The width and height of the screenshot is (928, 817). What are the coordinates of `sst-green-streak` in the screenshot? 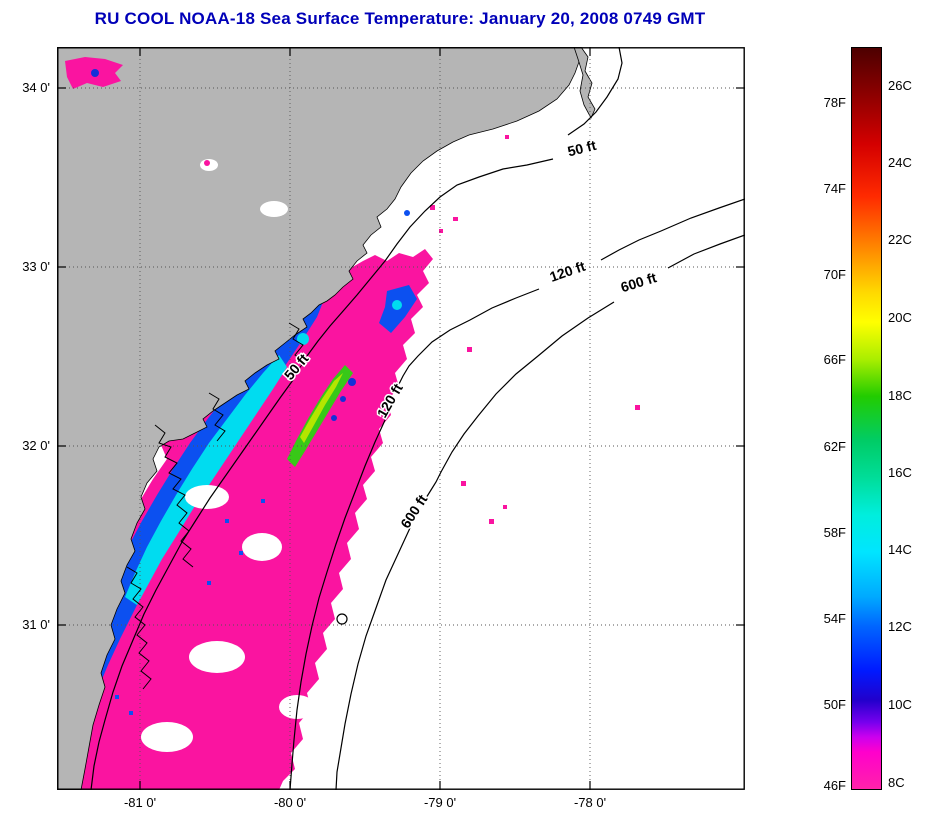 It's located at (320, 416).